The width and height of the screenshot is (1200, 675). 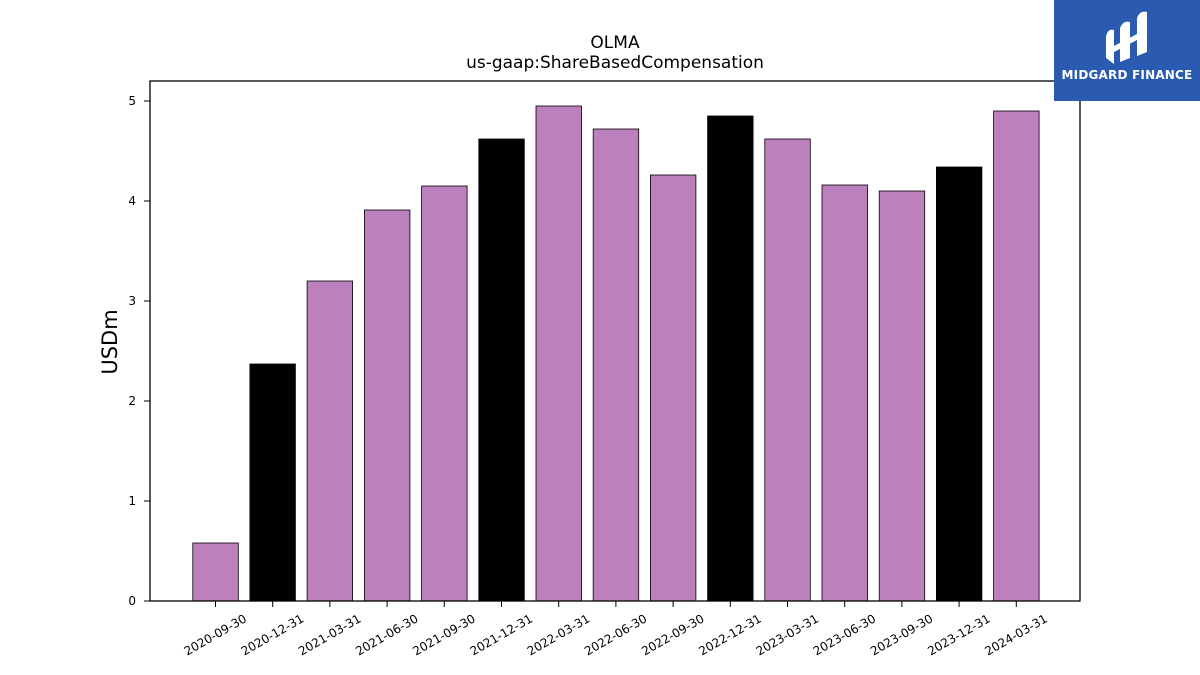 What do you see at coordinates (215, 634) in the screenshot?
I see `x-tick-label: 2020-09-30` at bounding box center [215, 634].